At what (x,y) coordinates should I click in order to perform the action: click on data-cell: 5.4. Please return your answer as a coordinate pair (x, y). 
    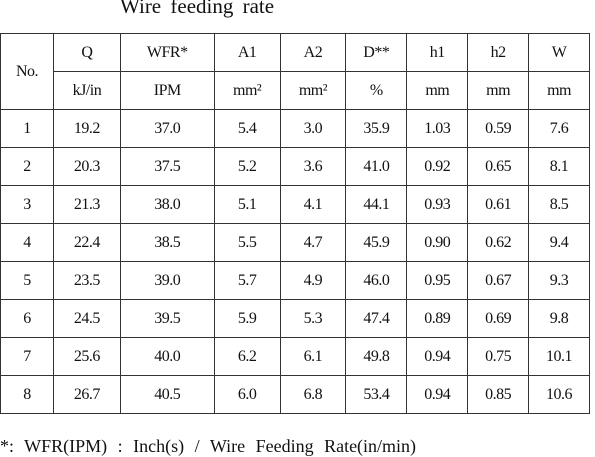
    Looking at the image, I should click on (247, 128).